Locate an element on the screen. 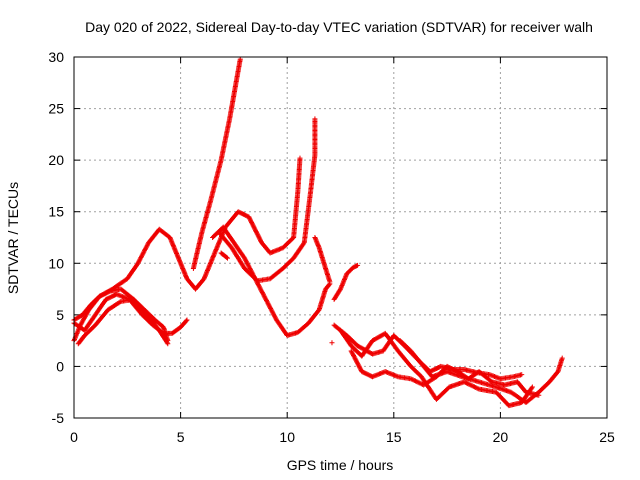 The height and width of the screenshot is (480, 640). y-axis-title: SDTVAR / TECUs is located at coordinates (13, 238).